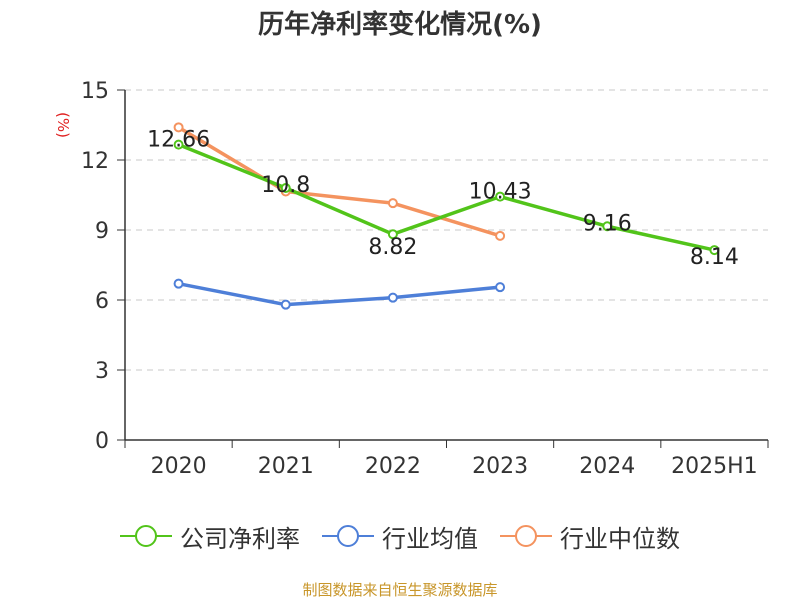 Image resolution: width=800 pixels, height=600 pixels. What do you see at coordinates (102, 231) in the screenshot?
I see `y-tick-label: 9` at bounding box center [102, 231].